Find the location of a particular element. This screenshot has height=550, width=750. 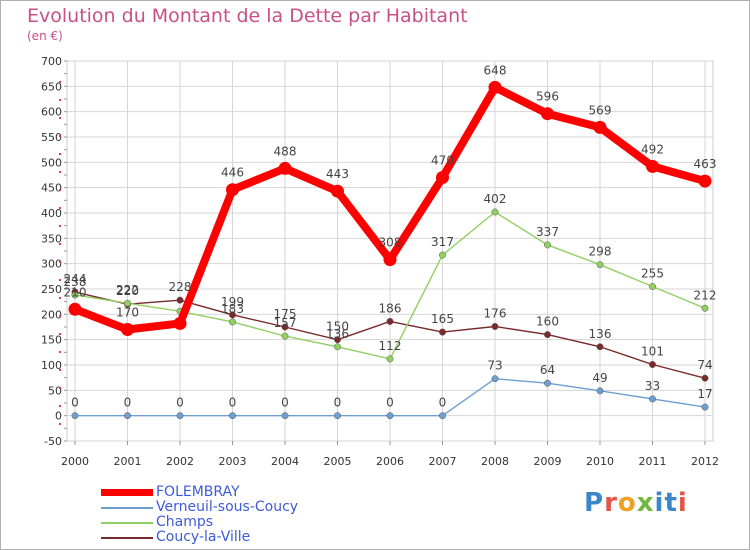

data-label: 210 is located at coordinates (75, 292).